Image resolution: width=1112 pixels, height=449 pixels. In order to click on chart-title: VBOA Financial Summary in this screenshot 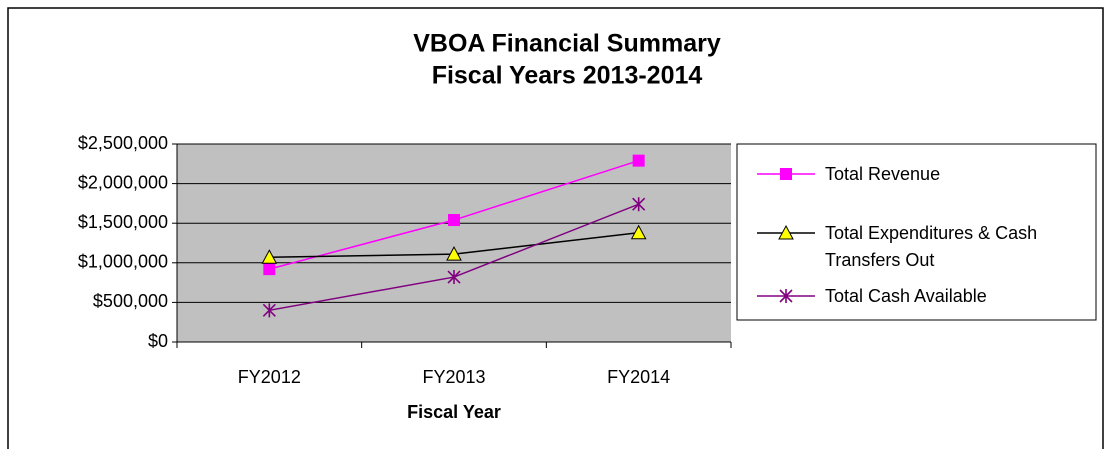, I will do `click(567, 44)`.